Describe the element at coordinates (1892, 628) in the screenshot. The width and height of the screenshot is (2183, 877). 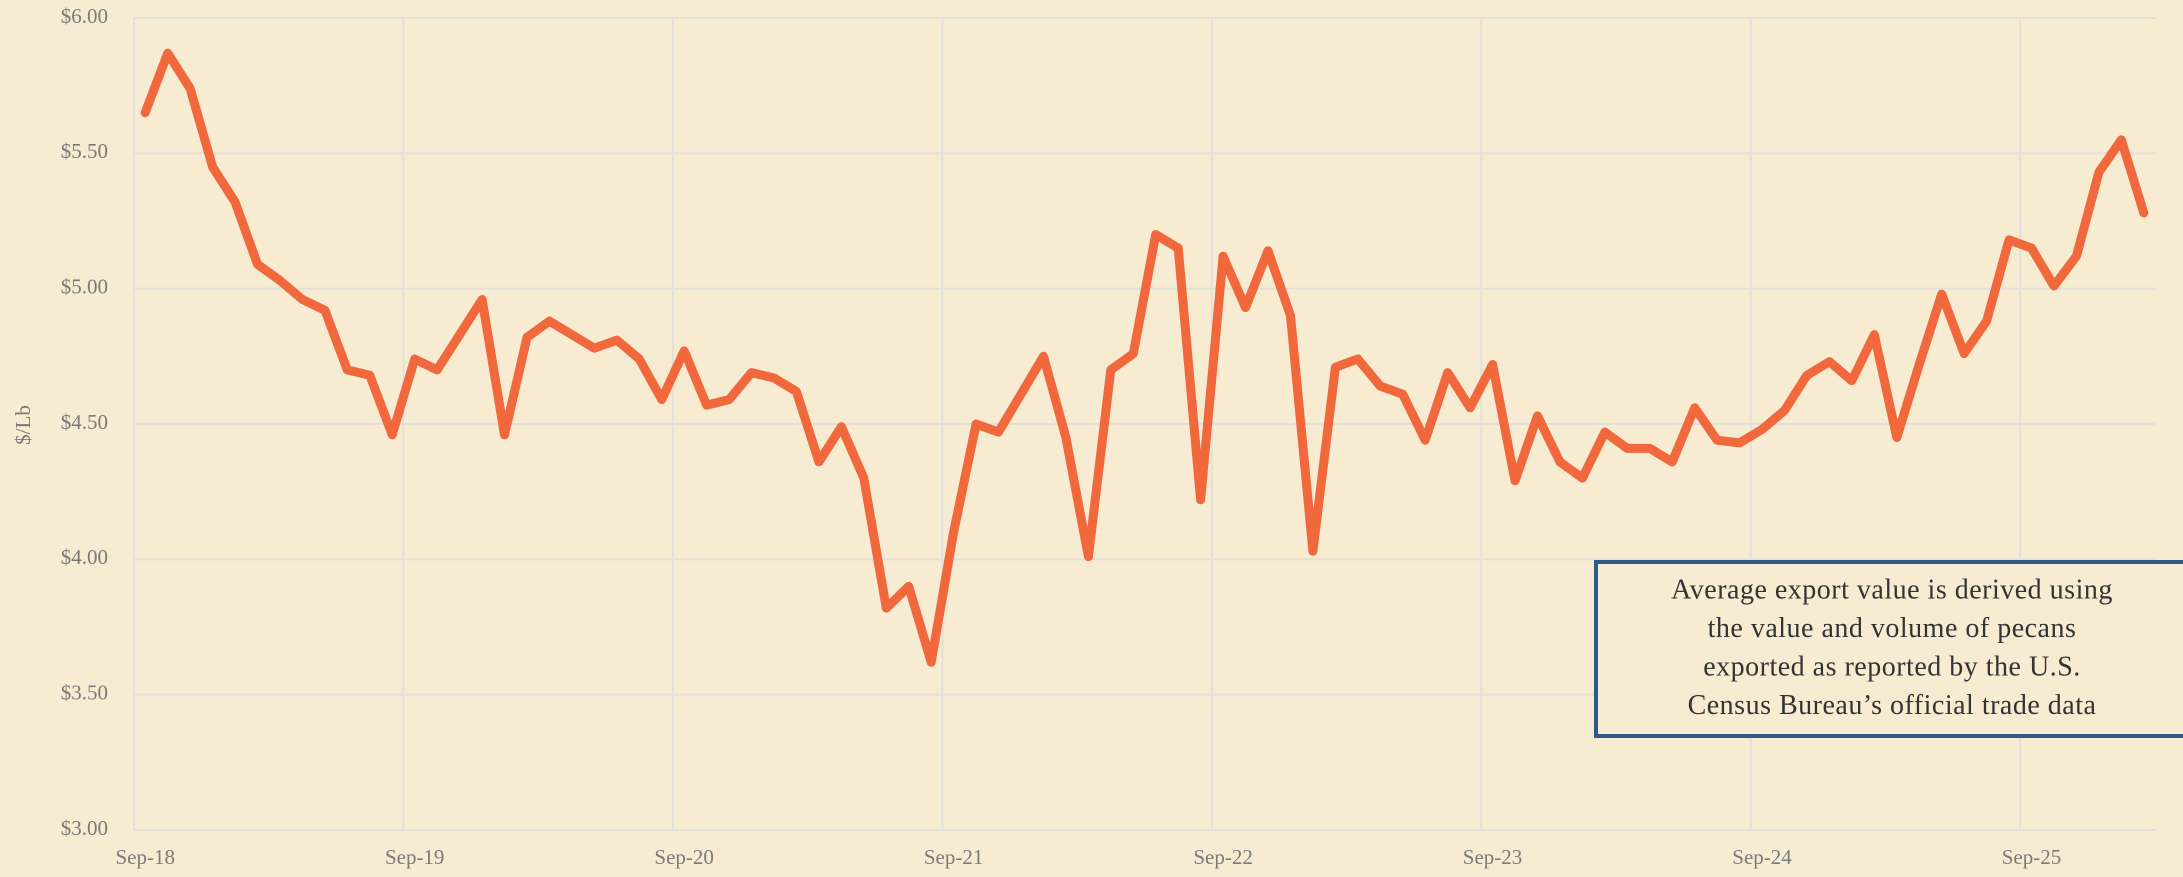
I see `annotation-line: the value and volume of pecans` at that location.